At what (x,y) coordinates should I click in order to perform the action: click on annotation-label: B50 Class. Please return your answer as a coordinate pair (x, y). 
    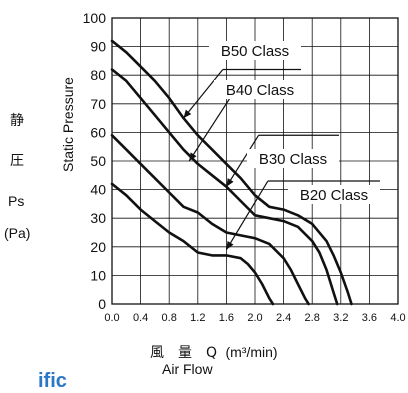
    Looking at the image, I should click on (255, 51).